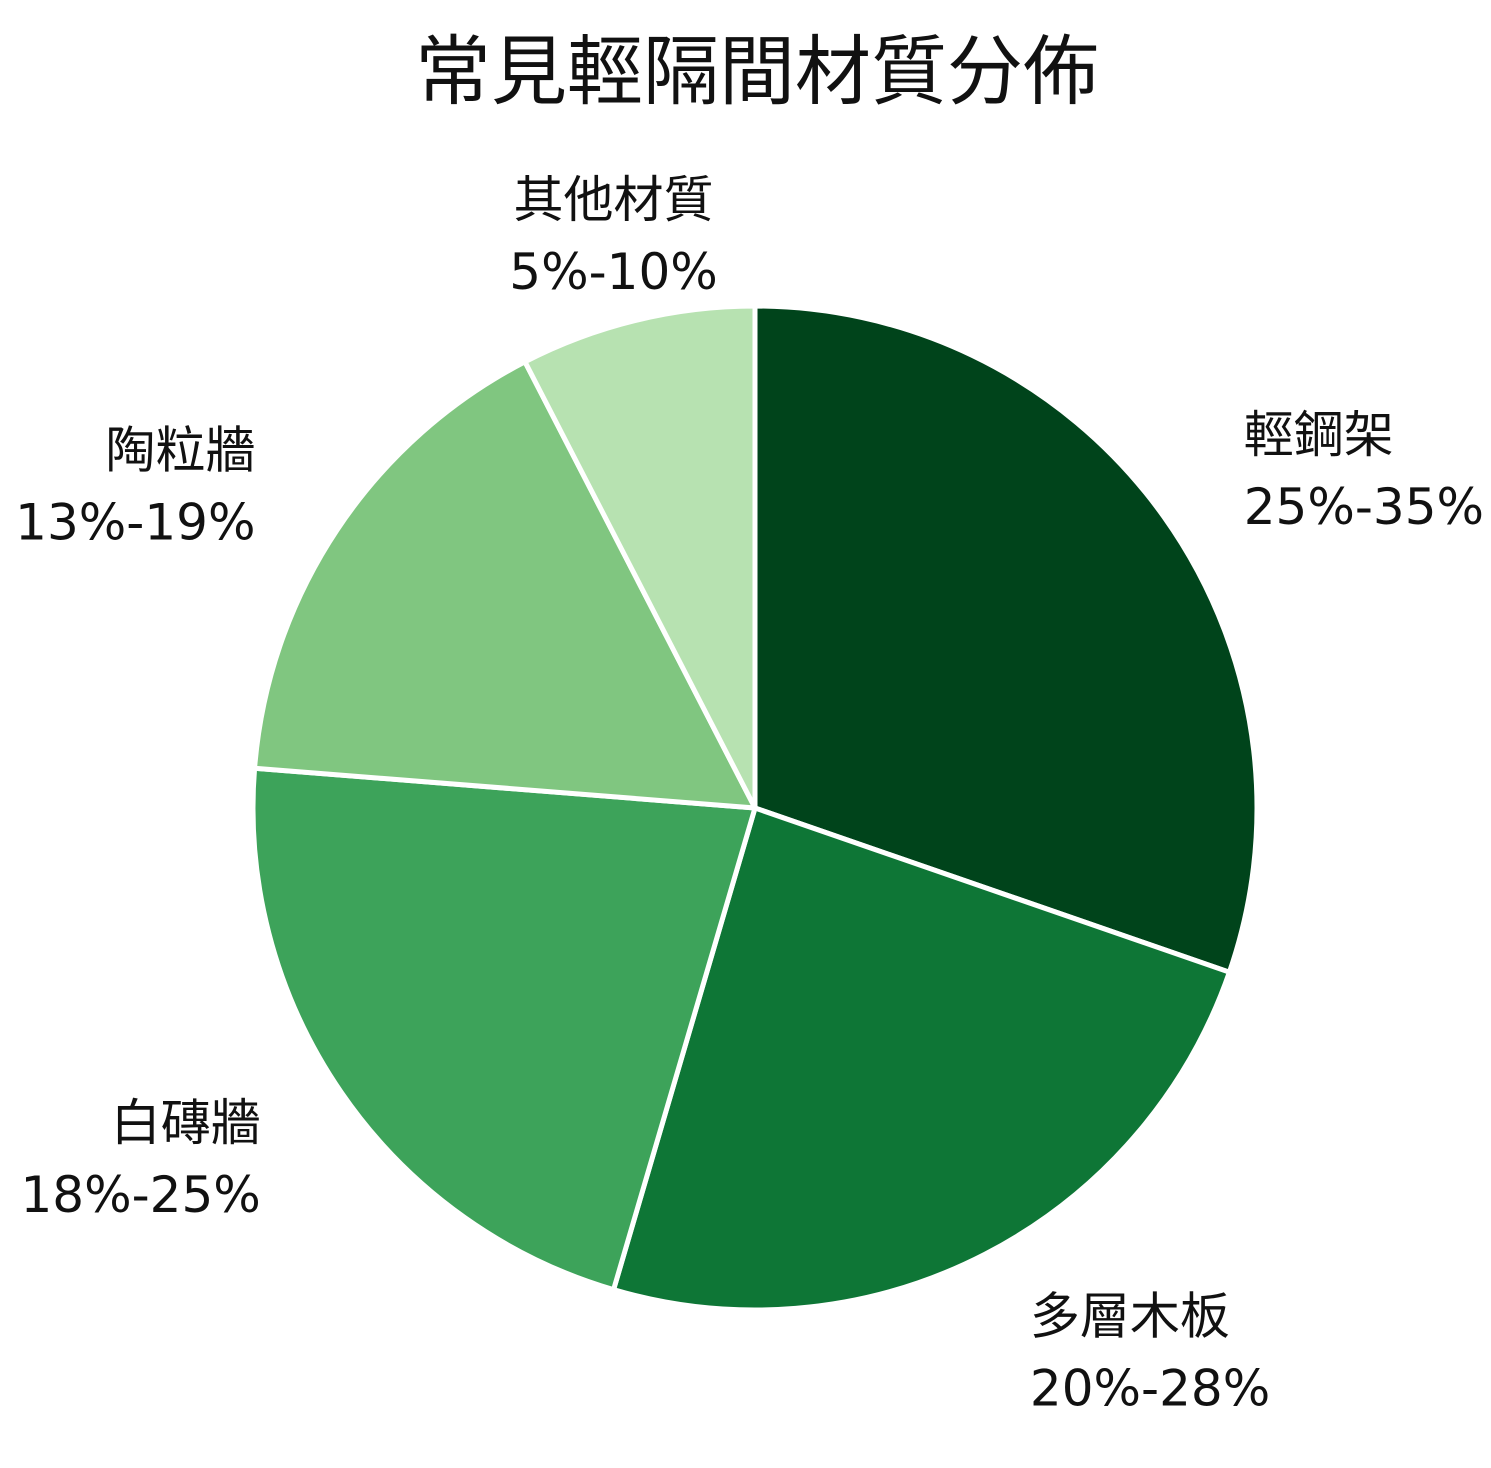  What do you see at coordinates (614, 200) in the screenshot?
I see `slice-label-5: 其他材質` at bounding box center [614, 200].